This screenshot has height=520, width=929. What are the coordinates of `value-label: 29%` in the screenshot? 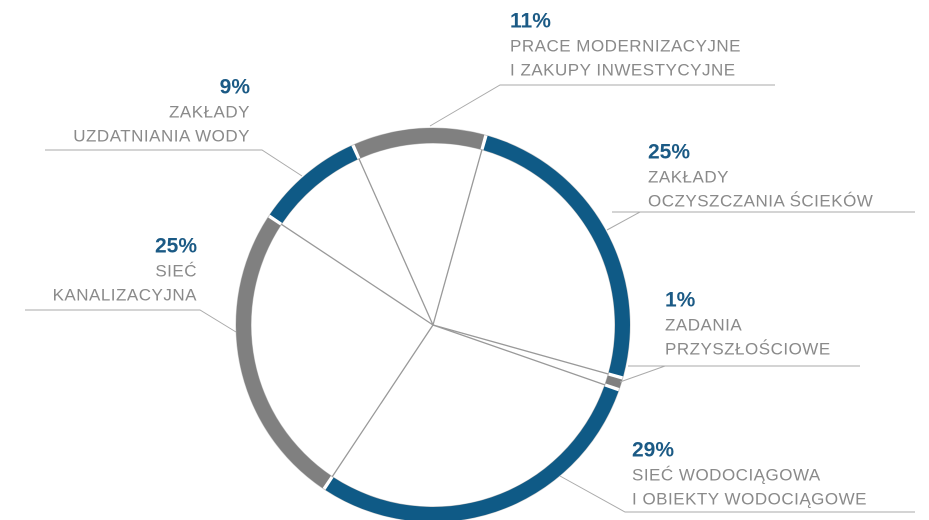 It's located at (653, 450).